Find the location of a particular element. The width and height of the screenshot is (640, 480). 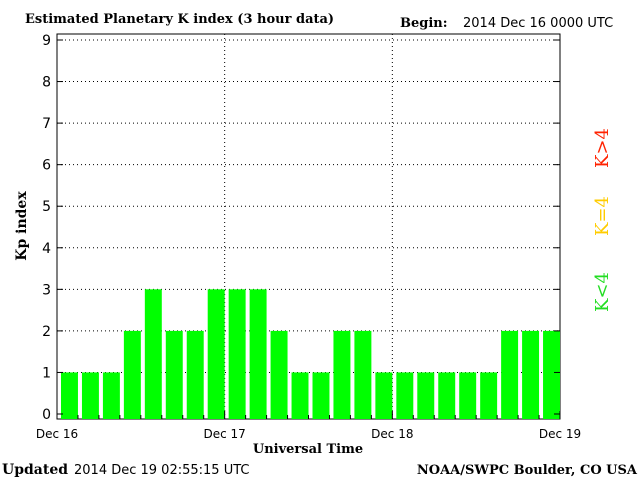

y-tick-label: 2 is located at coordinates (46, 332).